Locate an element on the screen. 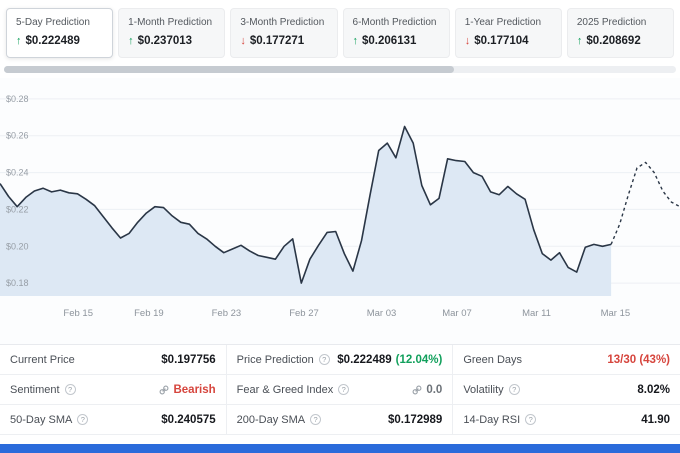 The width and height of the screenshot is (680, 453). prediction-card-label: 6-Month Prediction is located at coordinates (394, 22).